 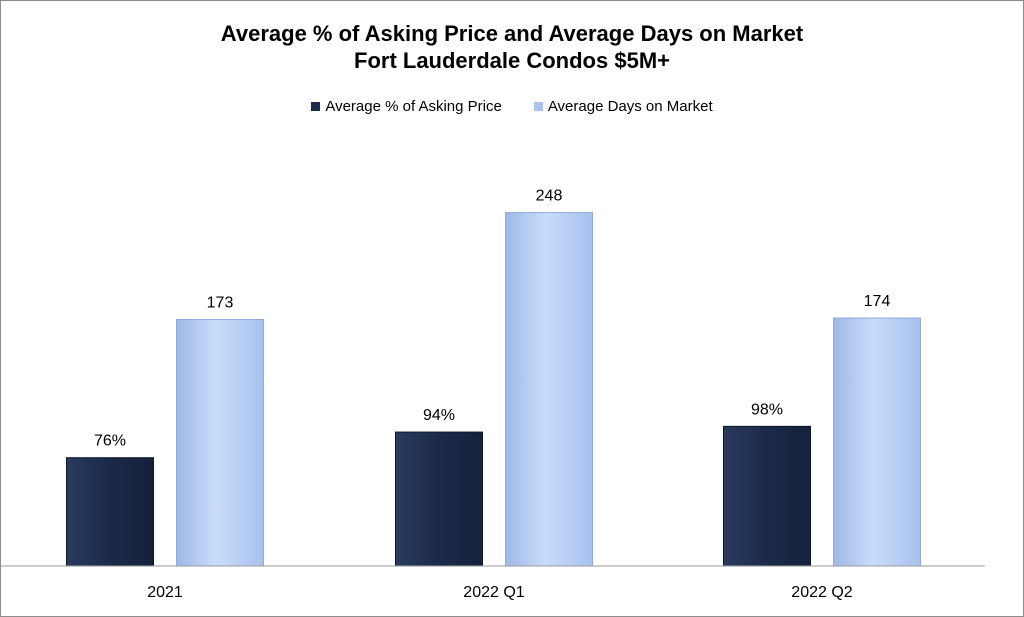 I want to click on legend-item-days-on-market: Average Days on Market, so click(x=623, y=106).